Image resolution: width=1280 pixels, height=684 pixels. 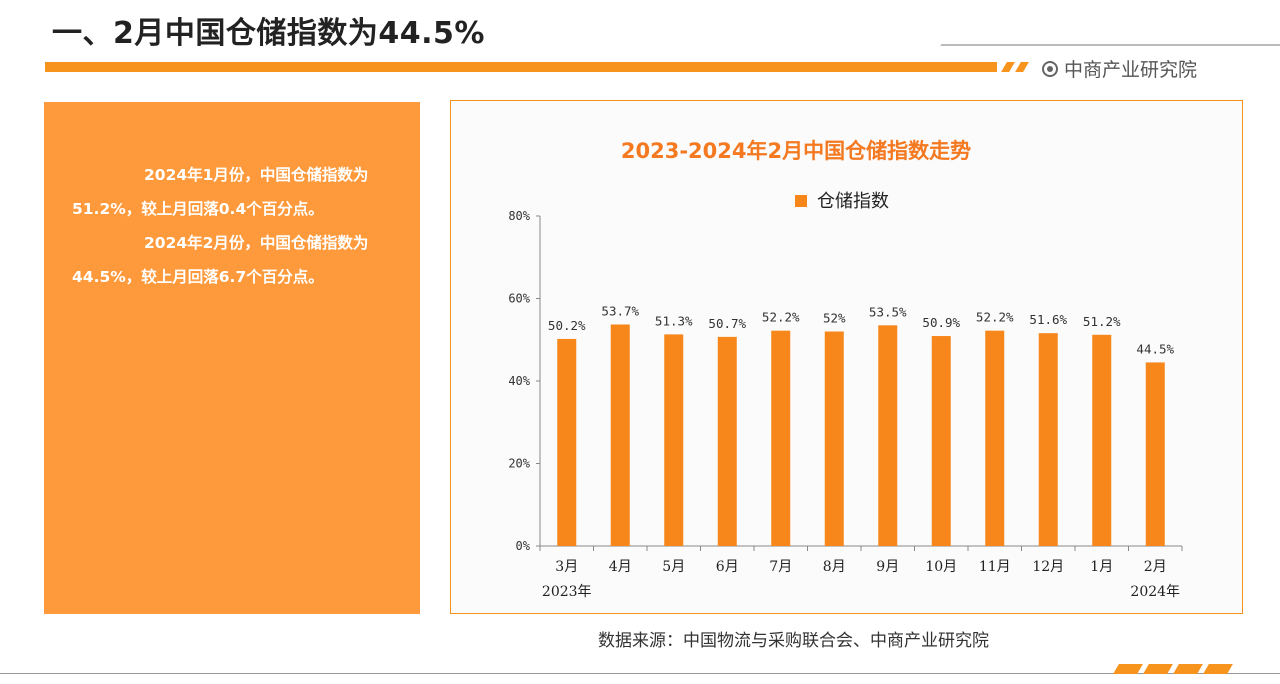 What do you see at coordinates (727, 323) in the screenshot?
I see `data-label: 50.7%` at bounding box center [727, 323].